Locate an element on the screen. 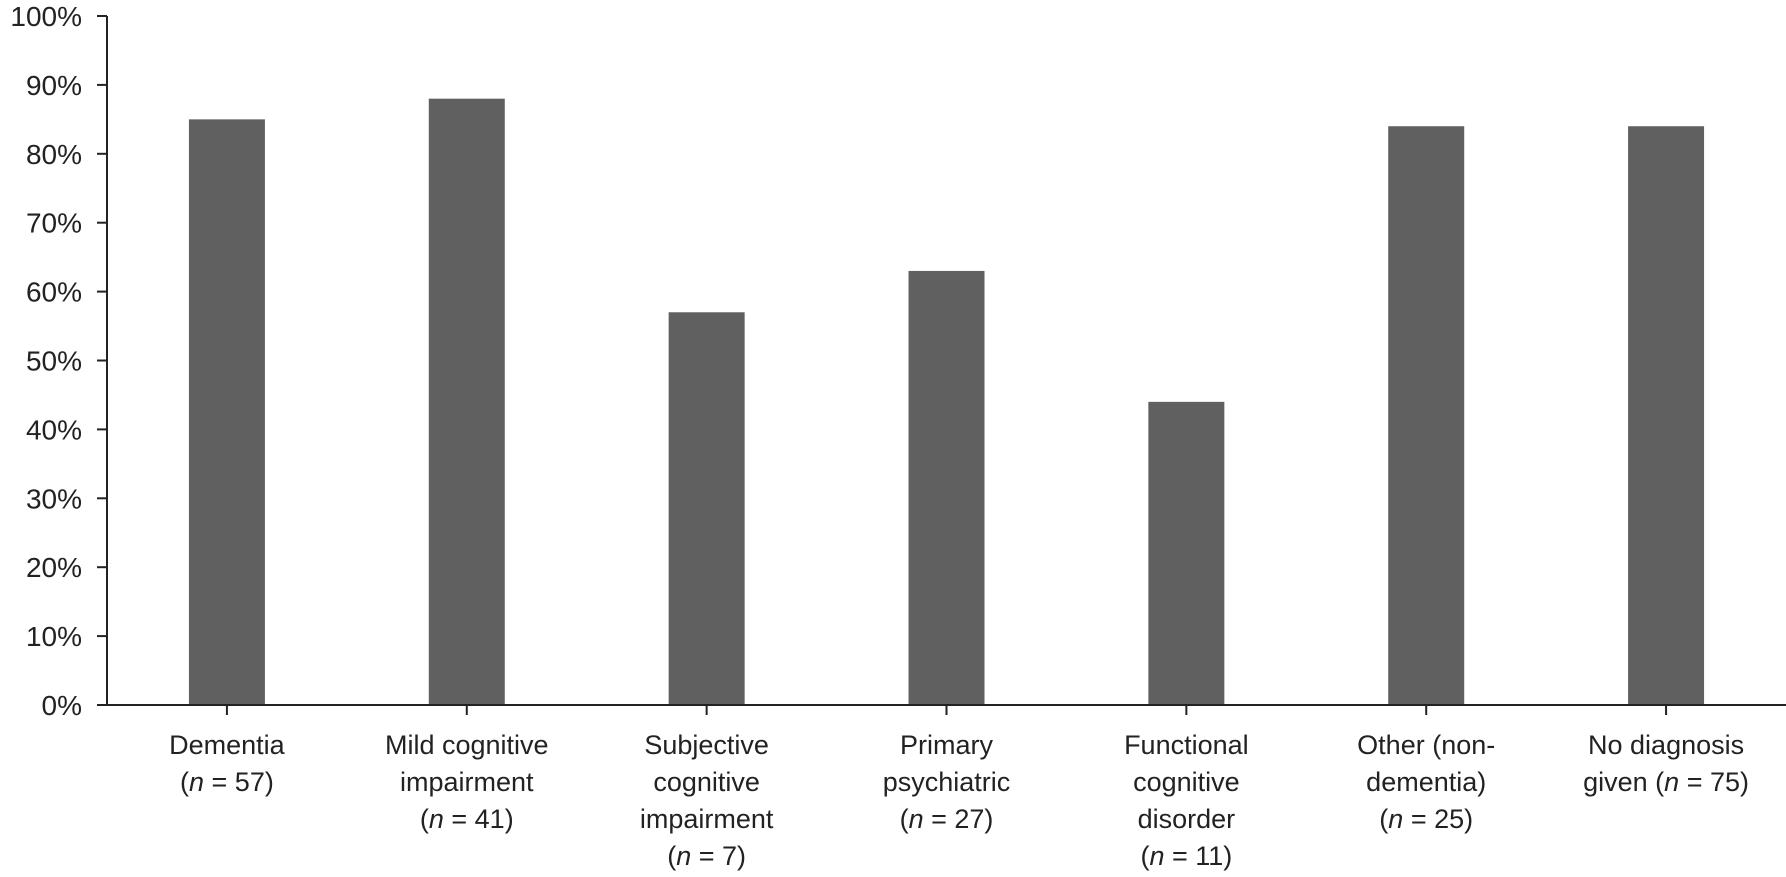 The height and width of the screenshot is (877, 1786). category-label-line: given (n = 75) is located at coordinates (1666, 782).